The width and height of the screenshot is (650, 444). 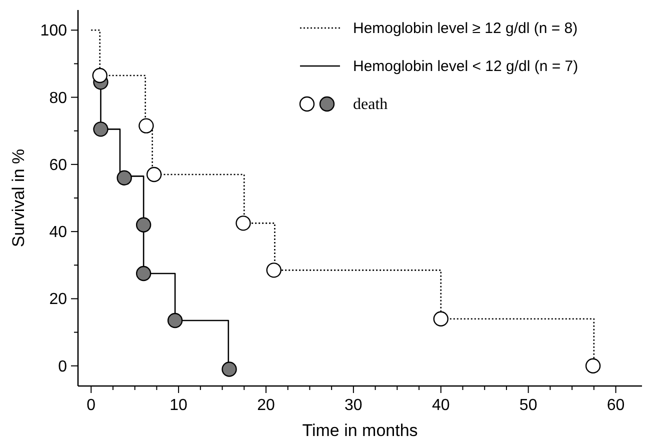 I want to click on x-tick-label: 50, so click(x=528, y=405).